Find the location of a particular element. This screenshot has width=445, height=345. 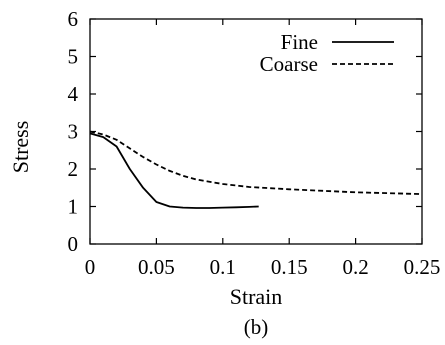

x-tick-label: 0.25 is located at coordinates (422, 267).